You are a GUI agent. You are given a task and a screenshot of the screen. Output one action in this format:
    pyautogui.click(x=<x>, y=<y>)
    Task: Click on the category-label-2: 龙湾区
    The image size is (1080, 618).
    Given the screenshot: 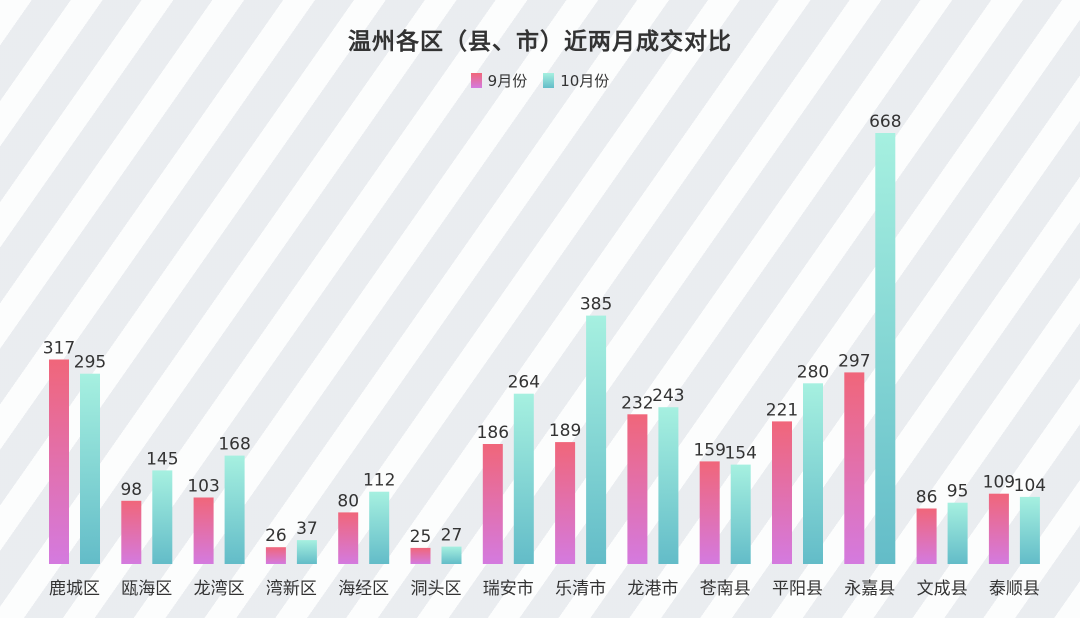 What is the action you would take?
    pyautogui.click(x=219, y=589)
    